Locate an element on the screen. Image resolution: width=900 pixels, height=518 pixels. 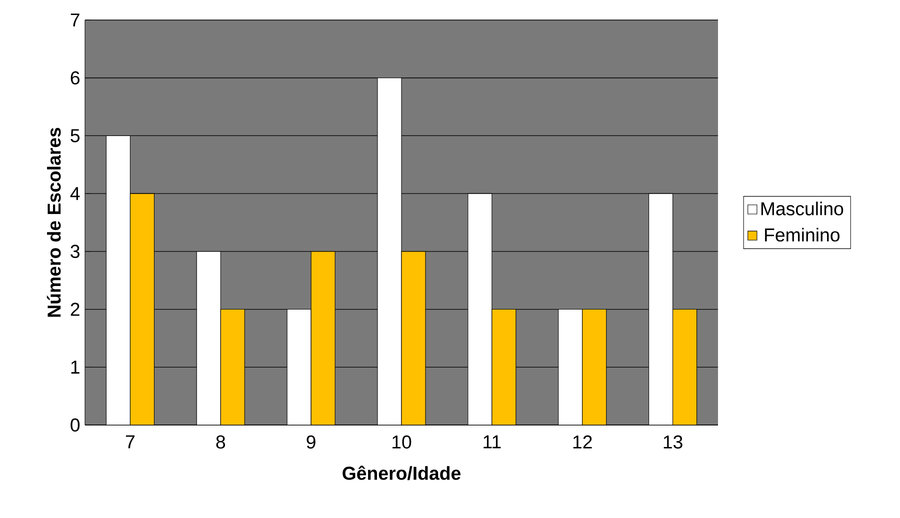
y-tick-label: 1 is located at coordinates (75, 367).